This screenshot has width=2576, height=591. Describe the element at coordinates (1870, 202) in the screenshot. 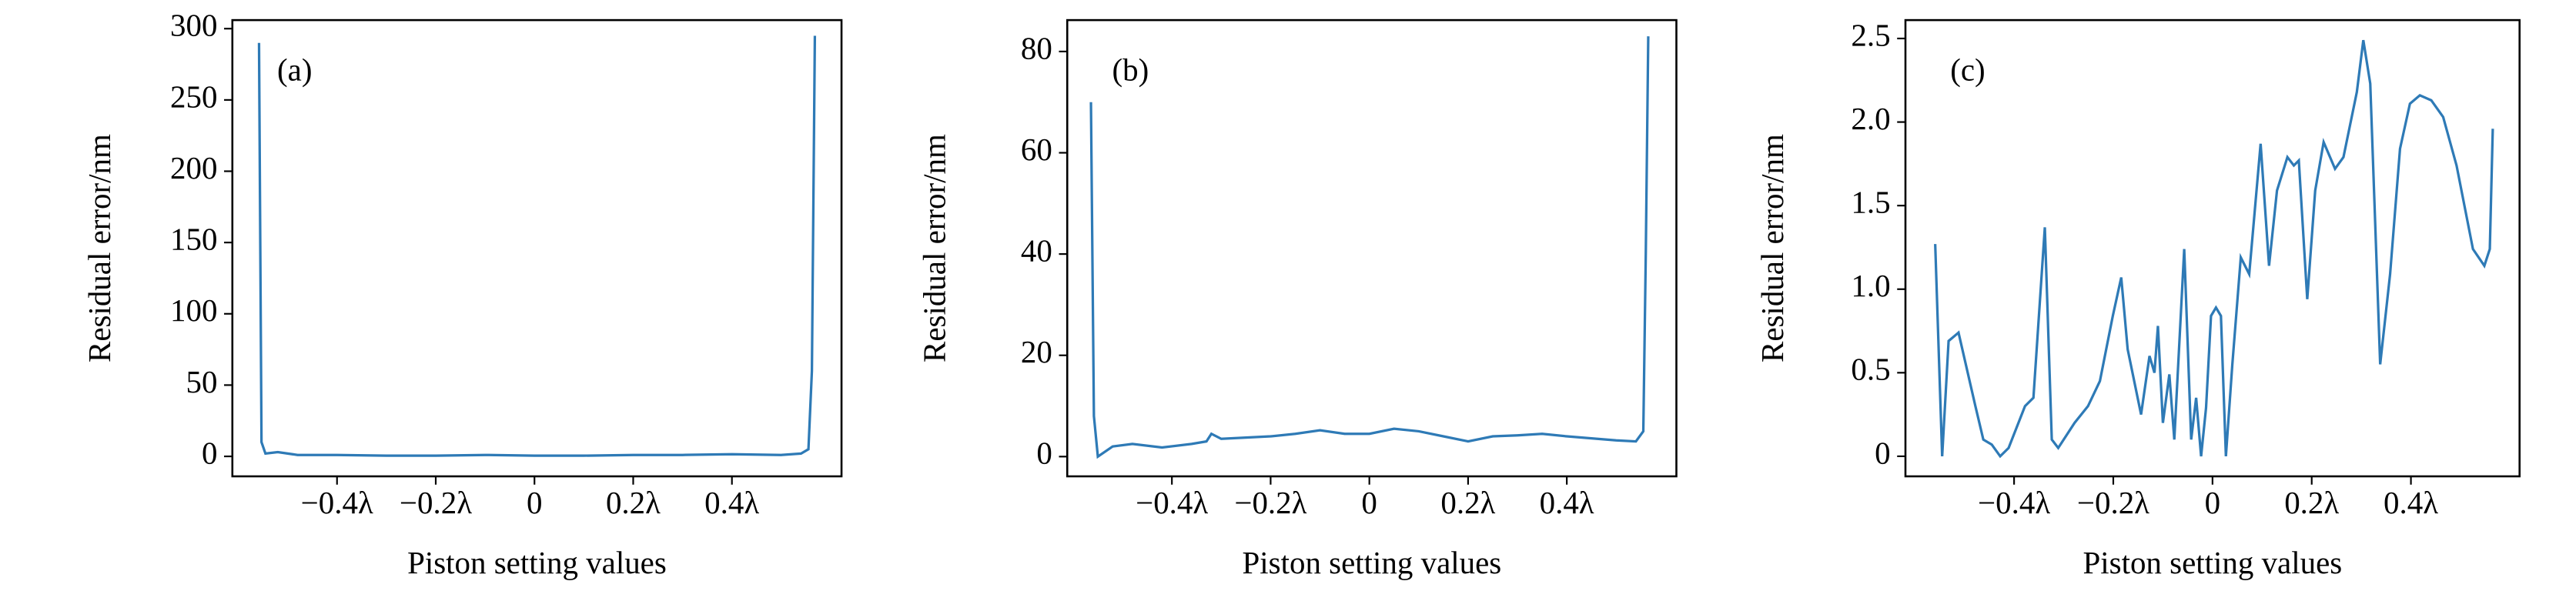

I see `y-tick-label: 1.5` at that location.